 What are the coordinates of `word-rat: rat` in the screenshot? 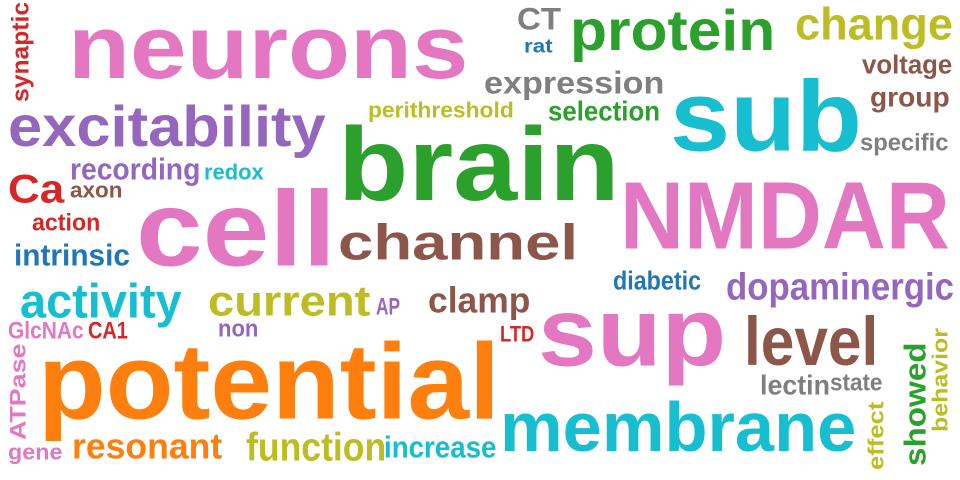 It's located at (538, 45).